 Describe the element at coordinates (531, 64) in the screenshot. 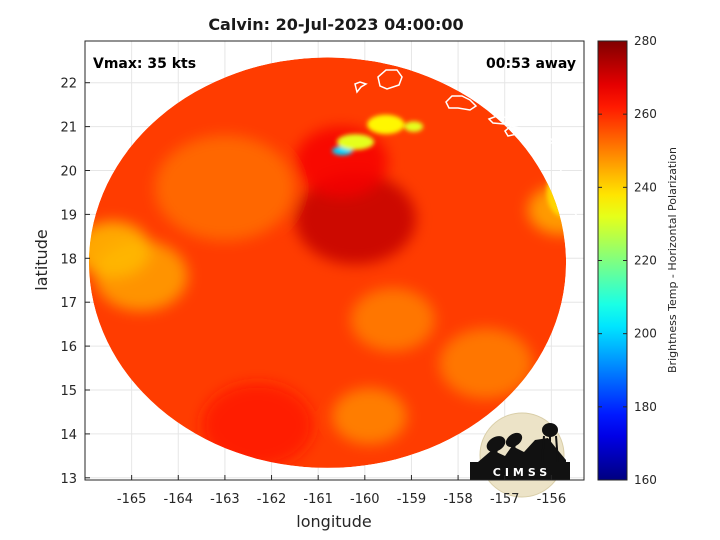

I see `time-away-annotation: 00:53 away` at that location.